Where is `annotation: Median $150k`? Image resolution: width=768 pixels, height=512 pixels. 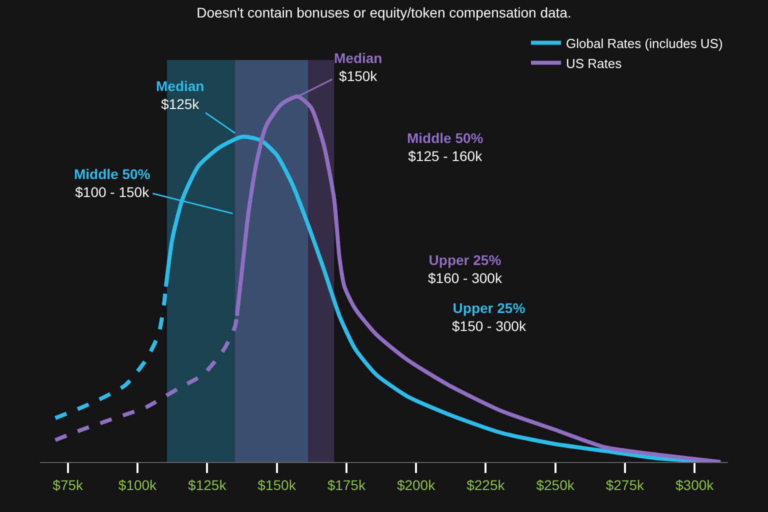
annotation: Median $150k is located at coordinates (358, 67).